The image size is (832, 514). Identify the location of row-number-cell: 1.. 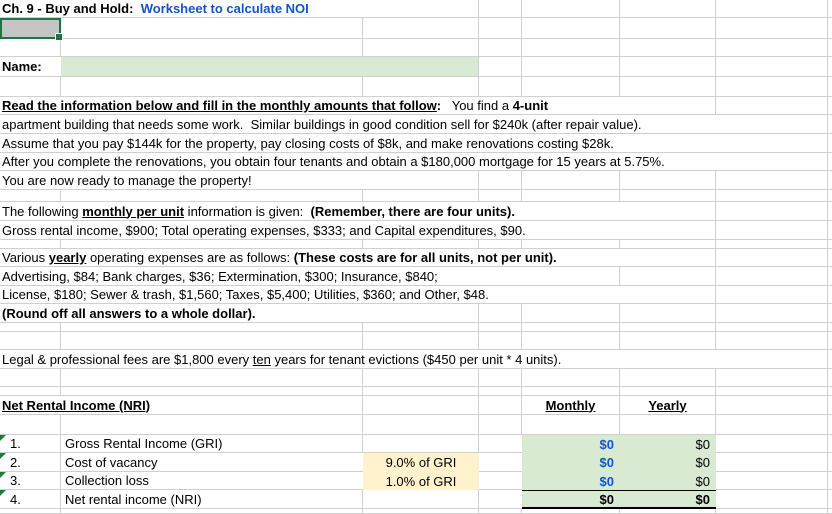
(30, 444).